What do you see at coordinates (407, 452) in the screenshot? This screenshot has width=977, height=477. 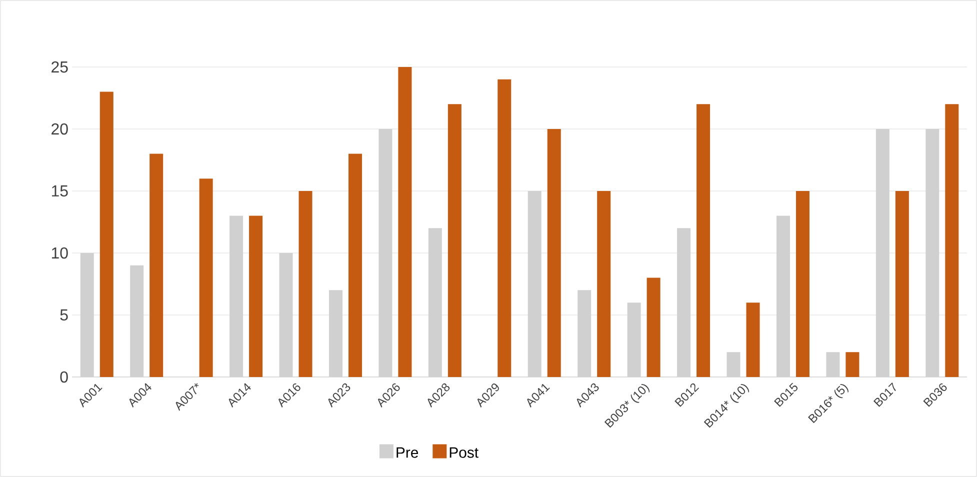 I see `legend-label: Pre` at bounding box center [407, 452].